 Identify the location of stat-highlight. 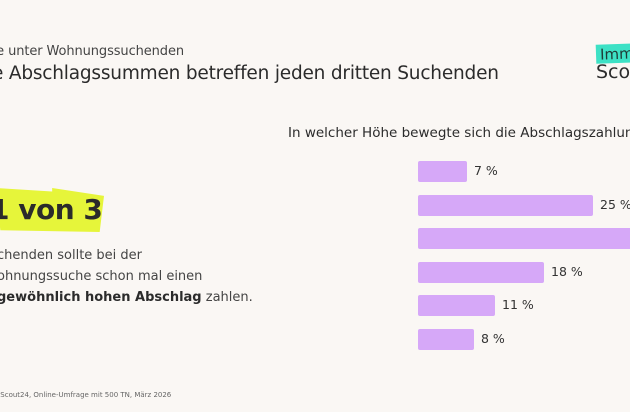
(52, 210).